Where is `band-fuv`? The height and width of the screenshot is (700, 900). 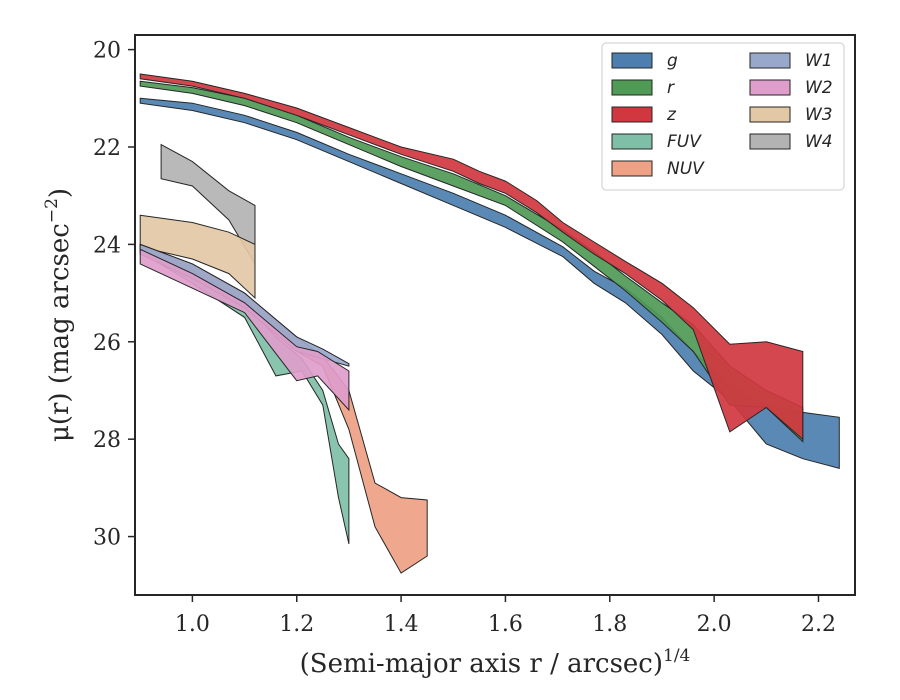 band-fuv is located at coordinates (244, 394).